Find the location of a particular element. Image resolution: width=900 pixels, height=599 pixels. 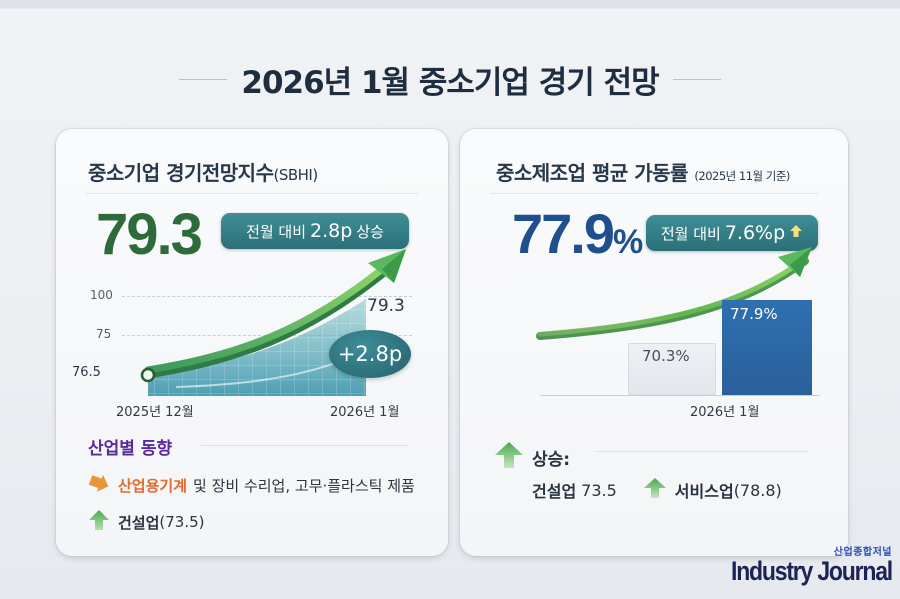

y-tick-75: 75 is located at coordinates (104, 334).